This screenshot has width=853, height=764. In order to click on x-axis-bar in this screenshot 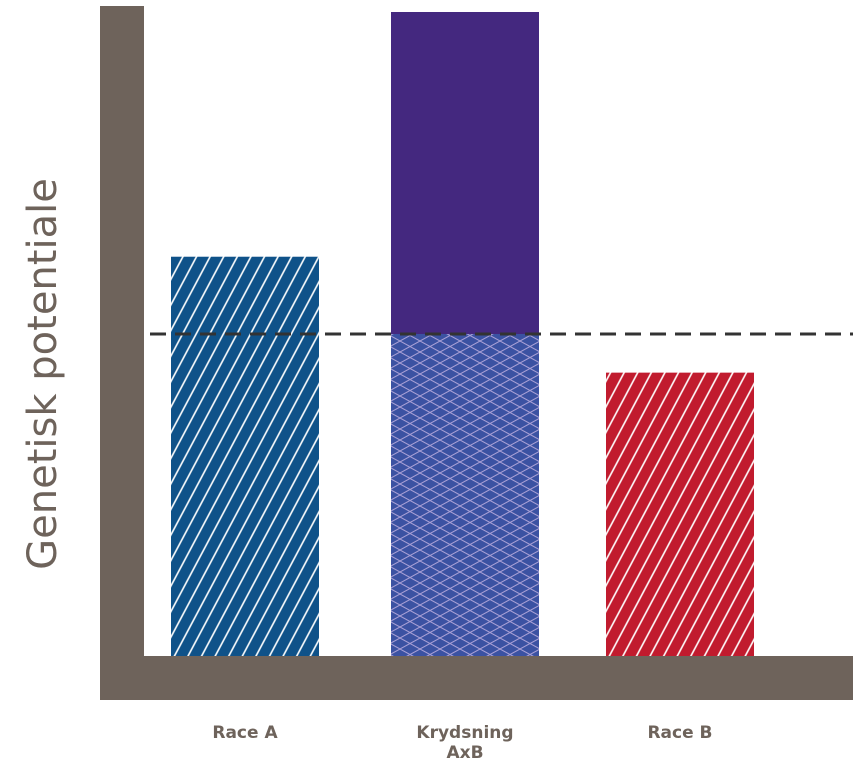, I will do `click(476, 678)`.